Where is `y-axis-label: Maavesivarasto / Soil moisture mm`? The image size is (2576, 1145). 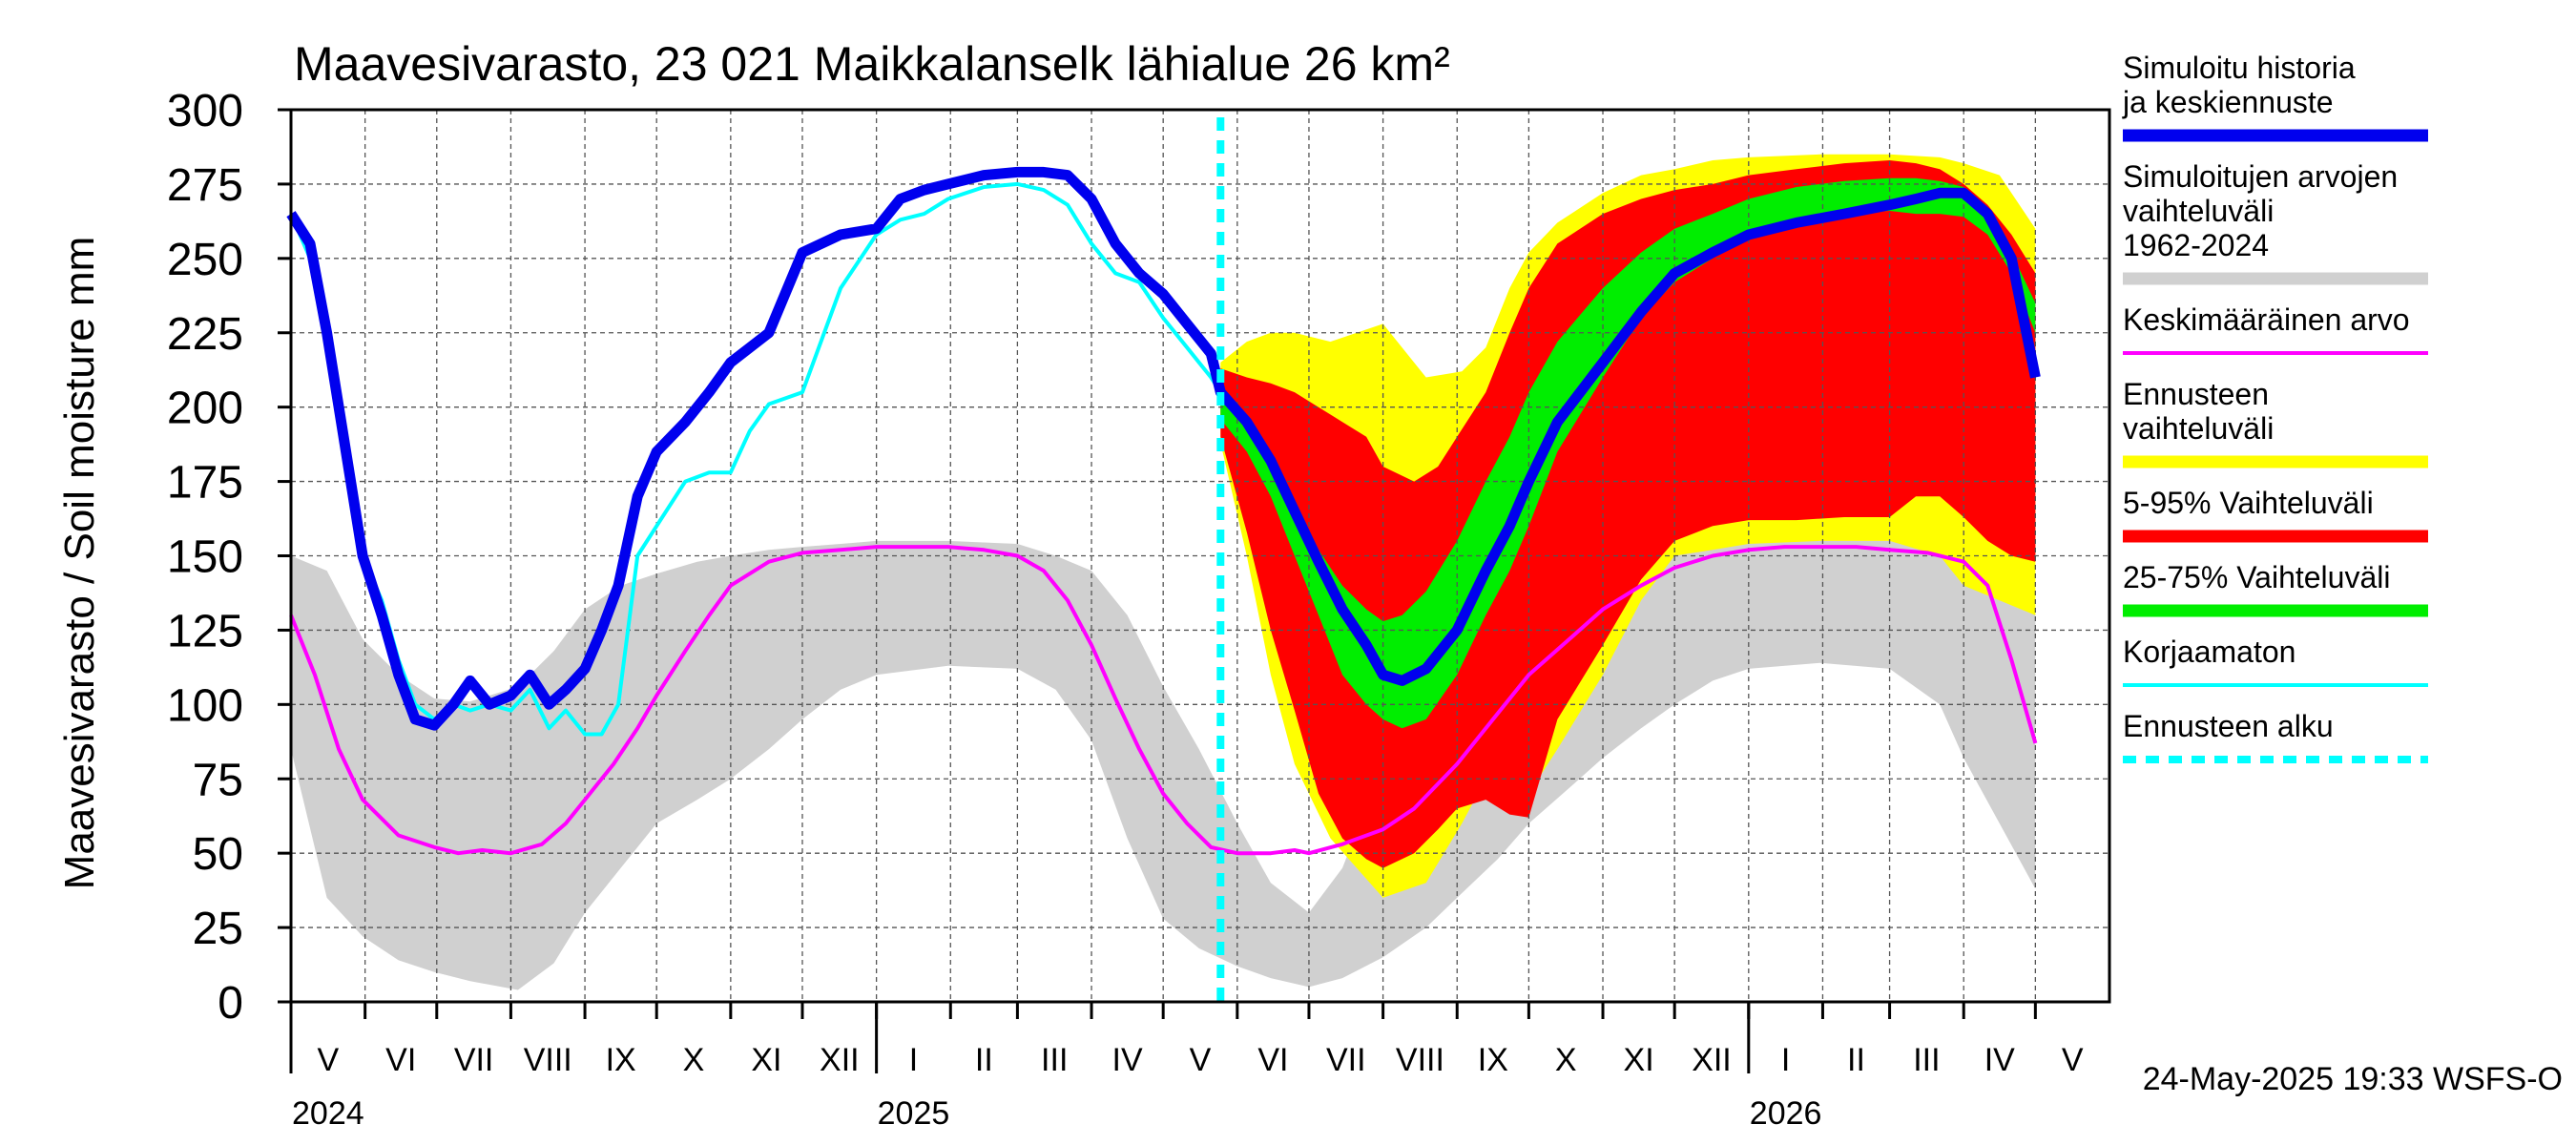
y-axis-label: Maavesivarasto / Soil moisture mm is located at coordinates (79, 563).